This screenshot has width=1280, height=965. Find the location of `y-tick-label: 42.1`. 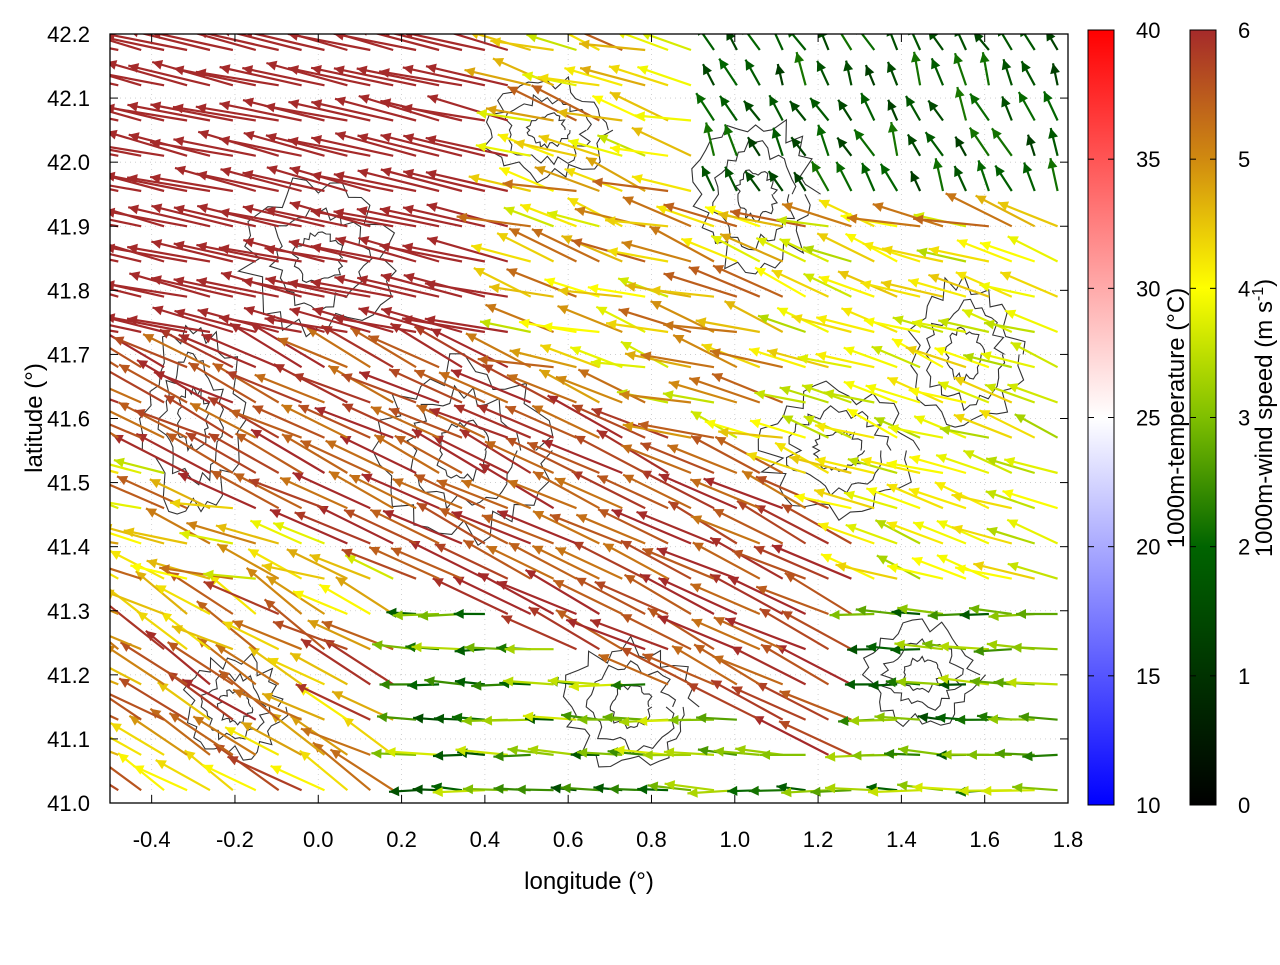

y-tick-label: 42.1 is located at coordinates (68, 98).